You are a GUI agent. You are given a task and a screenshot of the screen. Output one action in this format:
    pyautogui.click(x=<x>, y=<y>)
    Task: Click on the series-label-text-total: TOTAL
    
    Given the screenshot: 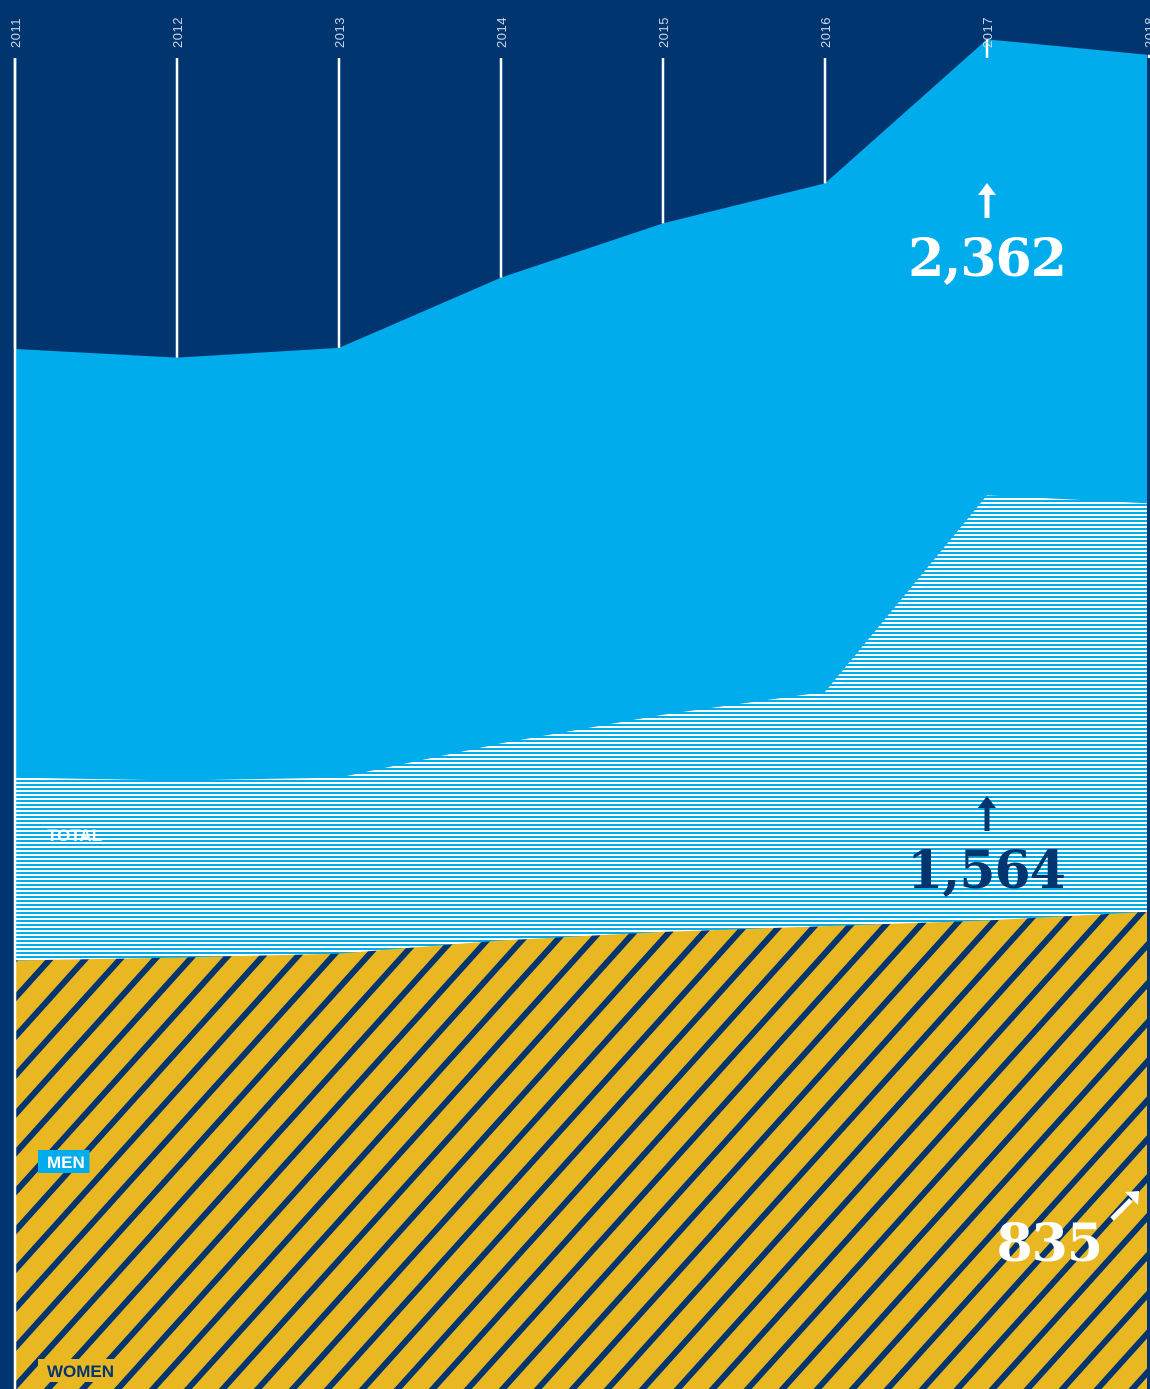 What is the action you would take?
    pyautogui.click(x=74, y=835)
    